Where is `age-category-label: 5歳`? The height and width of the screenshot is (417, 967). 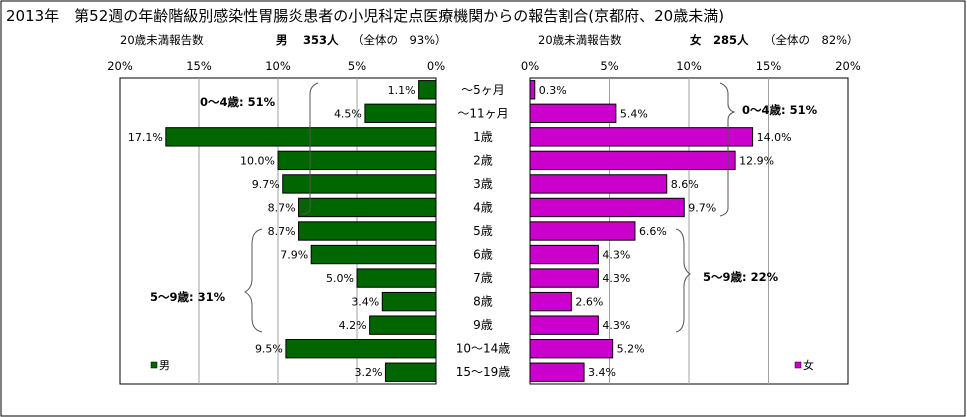 age-category-label: 5歳 is located at coordinates (483, 231).